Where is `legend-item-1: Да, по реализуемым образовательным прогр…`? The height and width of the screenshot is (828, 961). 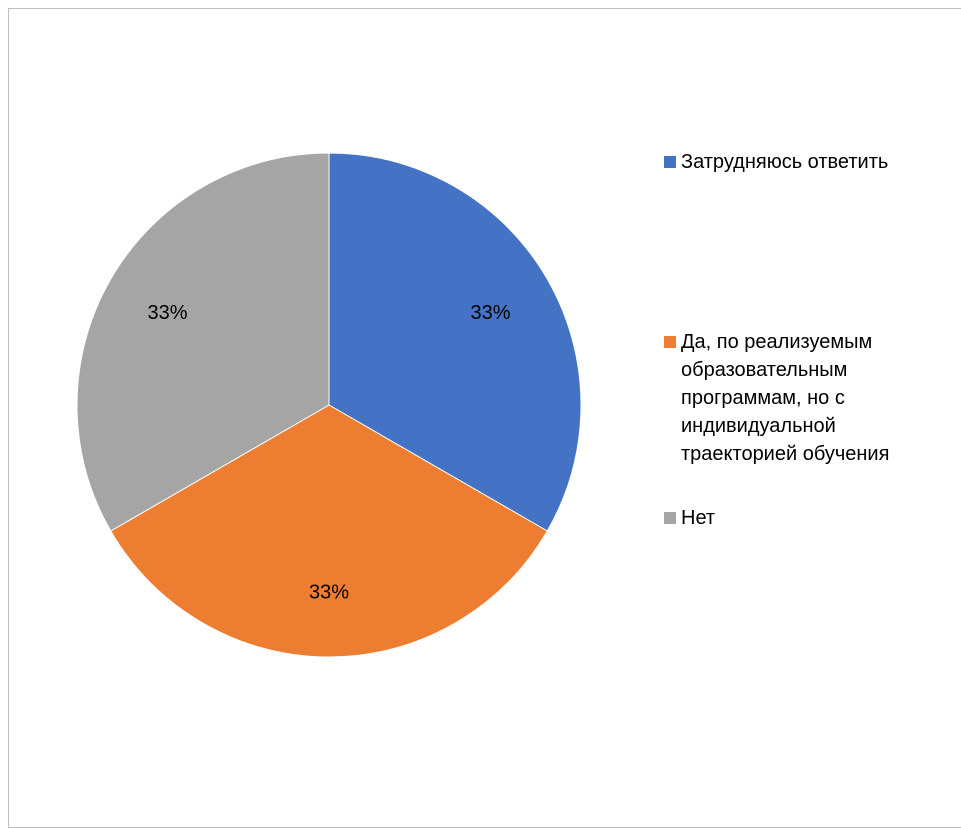 legend-item-1: Да, по реализуемым образовательным прогр… is located at coordinates (807, 398).